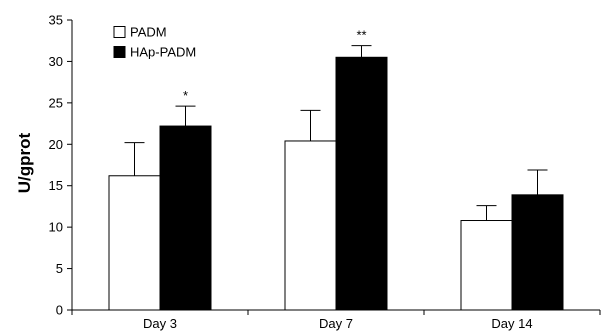 This screenshot has width=610, height=333. I want to click on x-tick-label: Day 14, so click(511, 323).